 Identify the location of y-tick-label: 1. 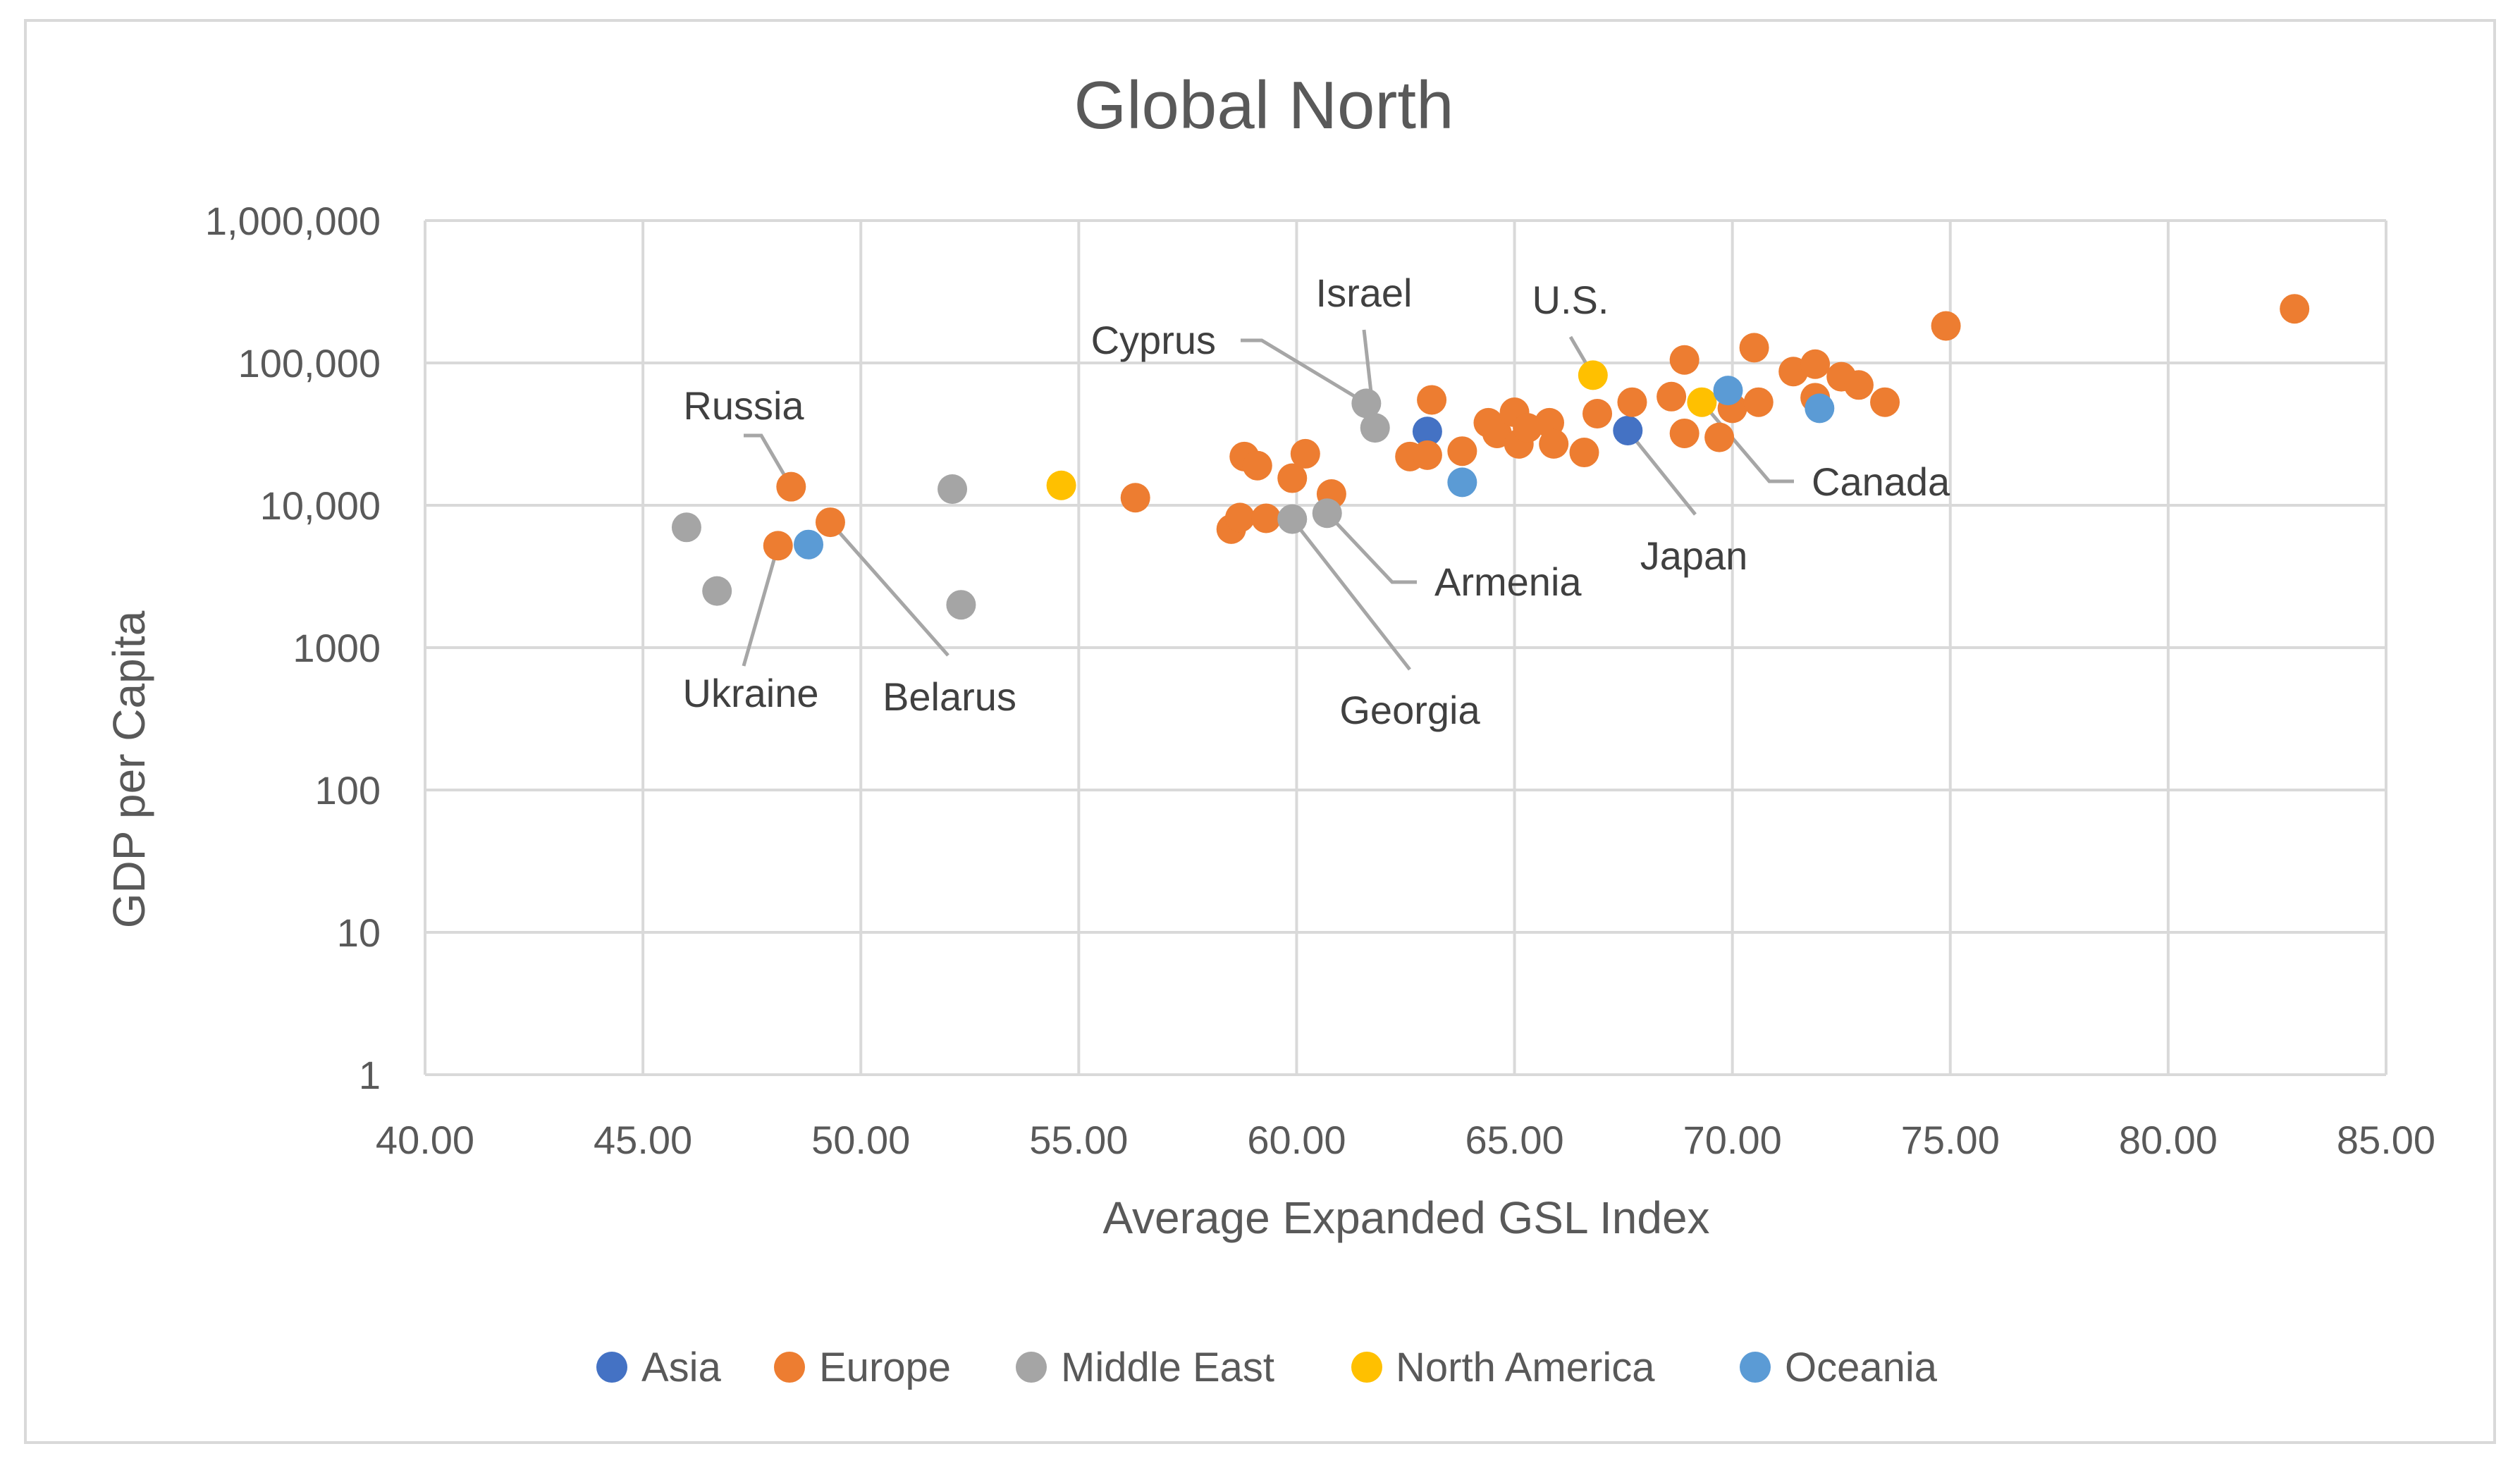
(370, 1075).